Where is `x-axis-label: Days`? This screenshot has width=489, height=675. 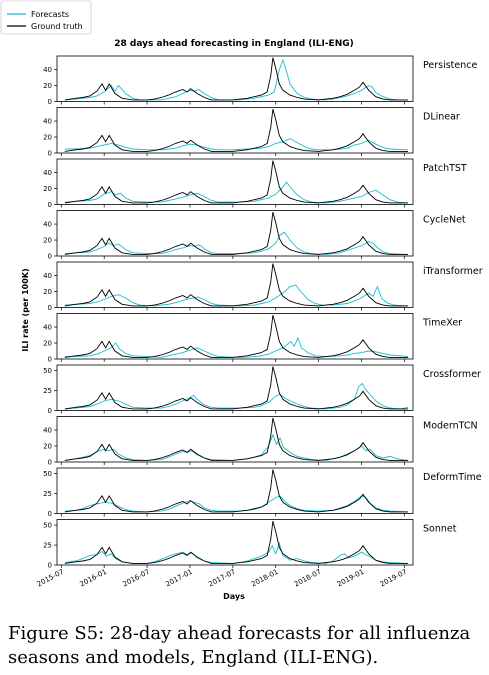 x-axis-label: Days is located at coordinates (234, 596).